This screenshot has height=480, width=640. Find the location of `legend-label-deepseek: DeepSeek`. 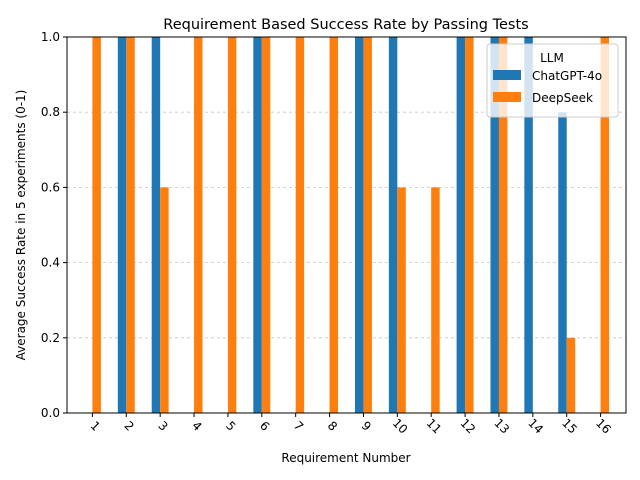

legend-label-deepseek: DeepSeek is located at coordinates (562, 98).